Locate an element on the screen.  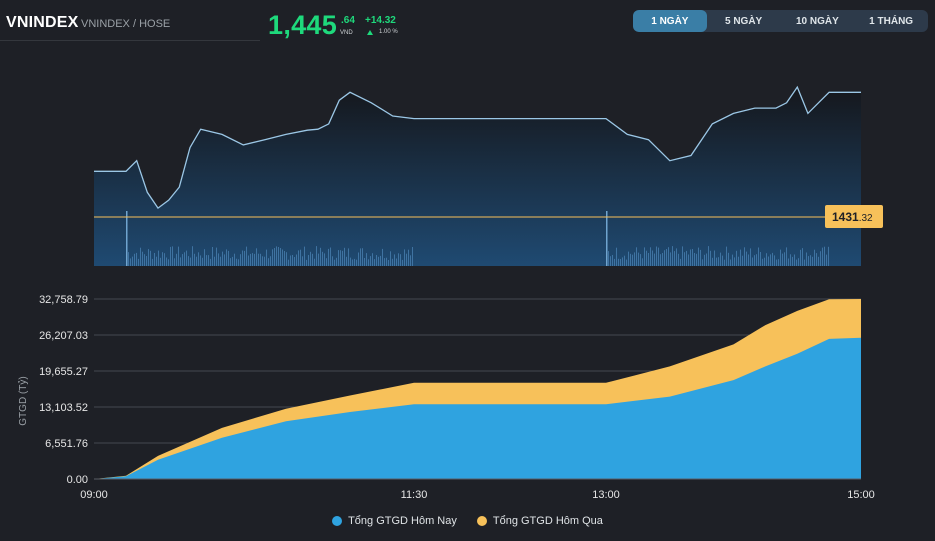
legend-today: Tổng GTGD Hôm Nay is located at coordinates (394, 521).